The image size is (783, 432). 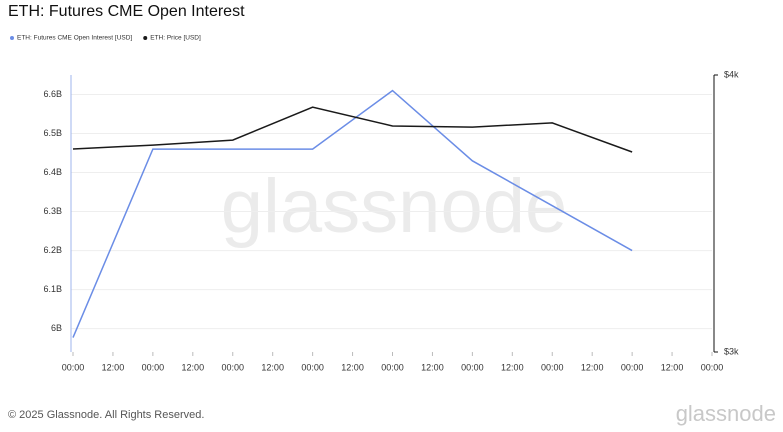 I want to click on footer: © 2025 Glassnode. All Rights Reserved., so click(x=106, y=415).